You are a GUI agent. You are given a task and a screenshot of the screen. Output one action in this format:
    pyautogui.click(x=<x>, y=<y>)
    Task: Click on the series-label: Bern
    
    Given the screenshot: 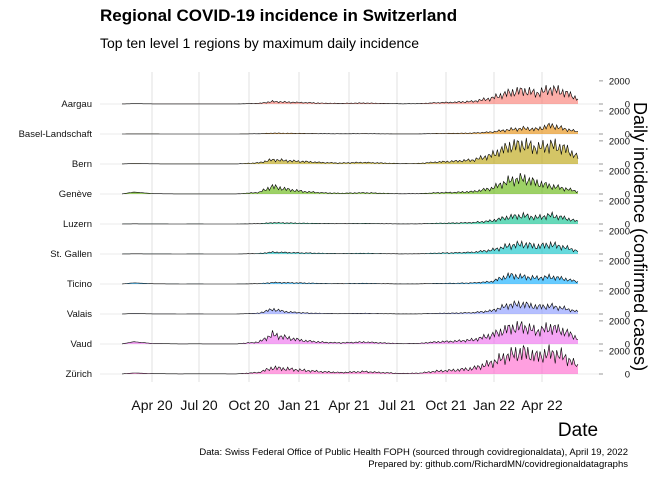 What is the action you would take?
    pyautogui.click(x=82, y=164)
    